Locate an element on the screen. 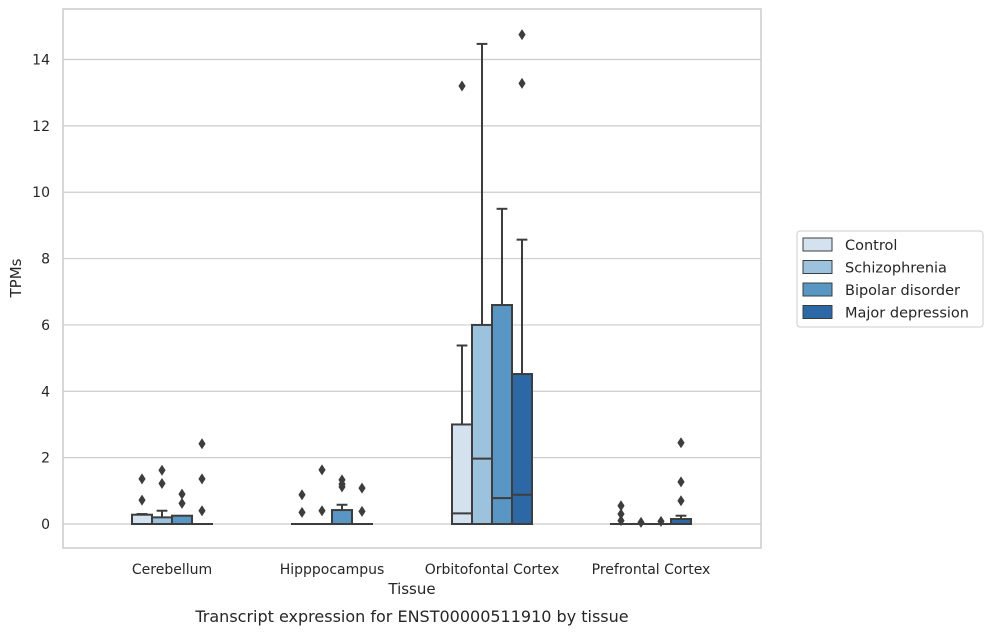 Image resolution: width=992 pixels, height=634 pixels. y-tick-label: 8 is located at coordinates (45, 260).